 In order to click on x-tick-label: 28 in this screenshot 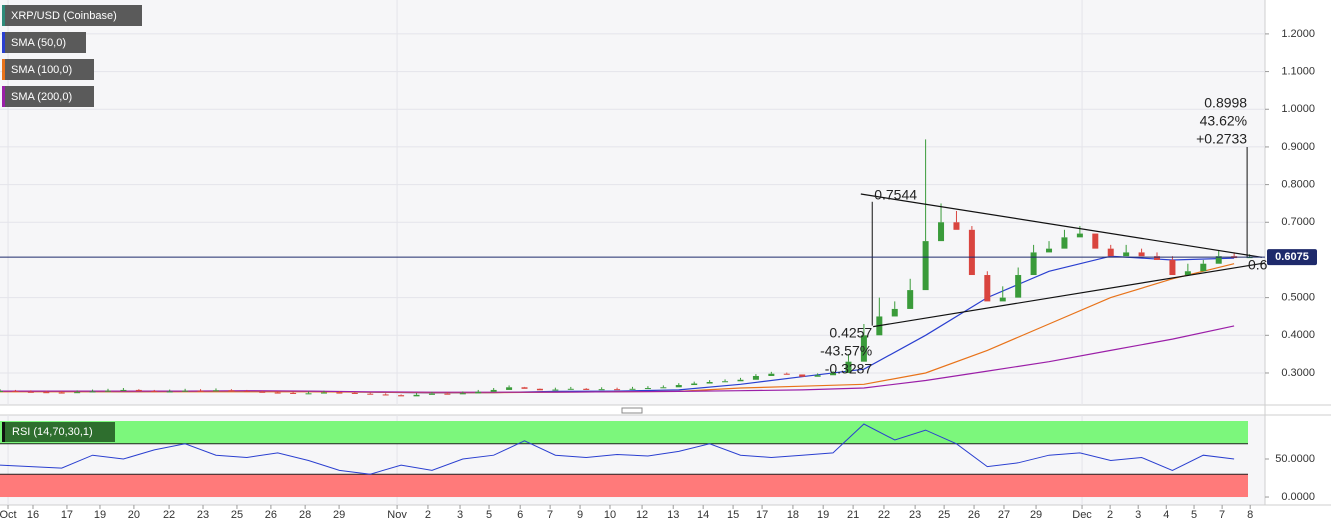, I will do `click(305, 515)`.